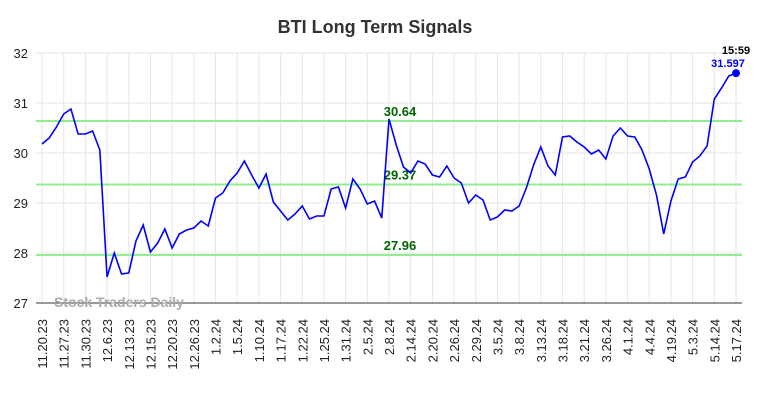 Image resolution: width=784 pixels, height=403 pixels. I want to click on signal-label: 27.96, so click(400, 245).